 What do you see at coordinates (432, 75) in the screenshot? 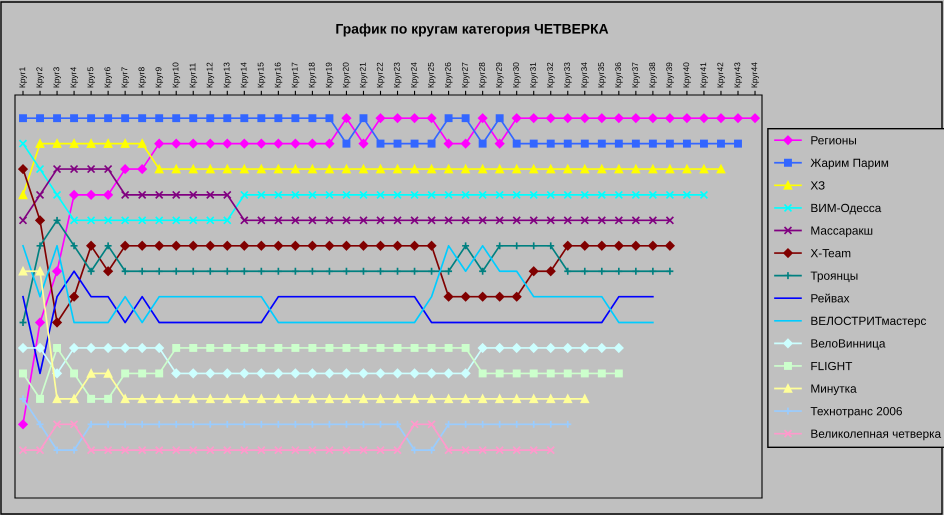
I see `x-tick-label: Круг25` at bounding box center [432, 75].